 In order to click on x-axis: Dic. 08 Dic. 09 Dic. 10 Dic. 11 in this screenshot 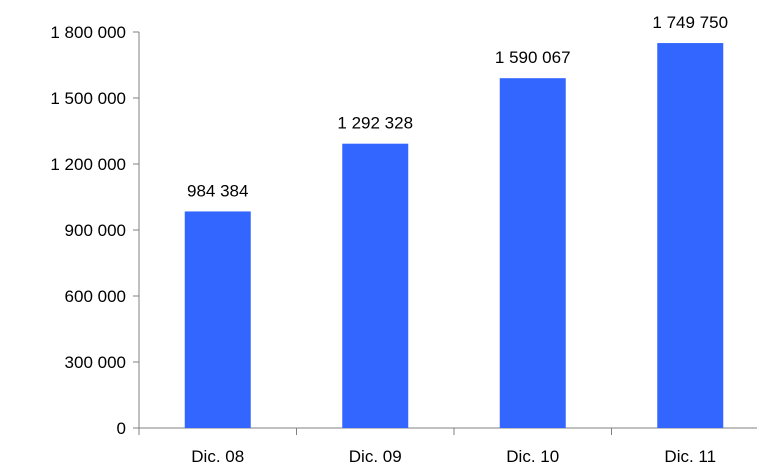, I will do `click(447, 446)`.